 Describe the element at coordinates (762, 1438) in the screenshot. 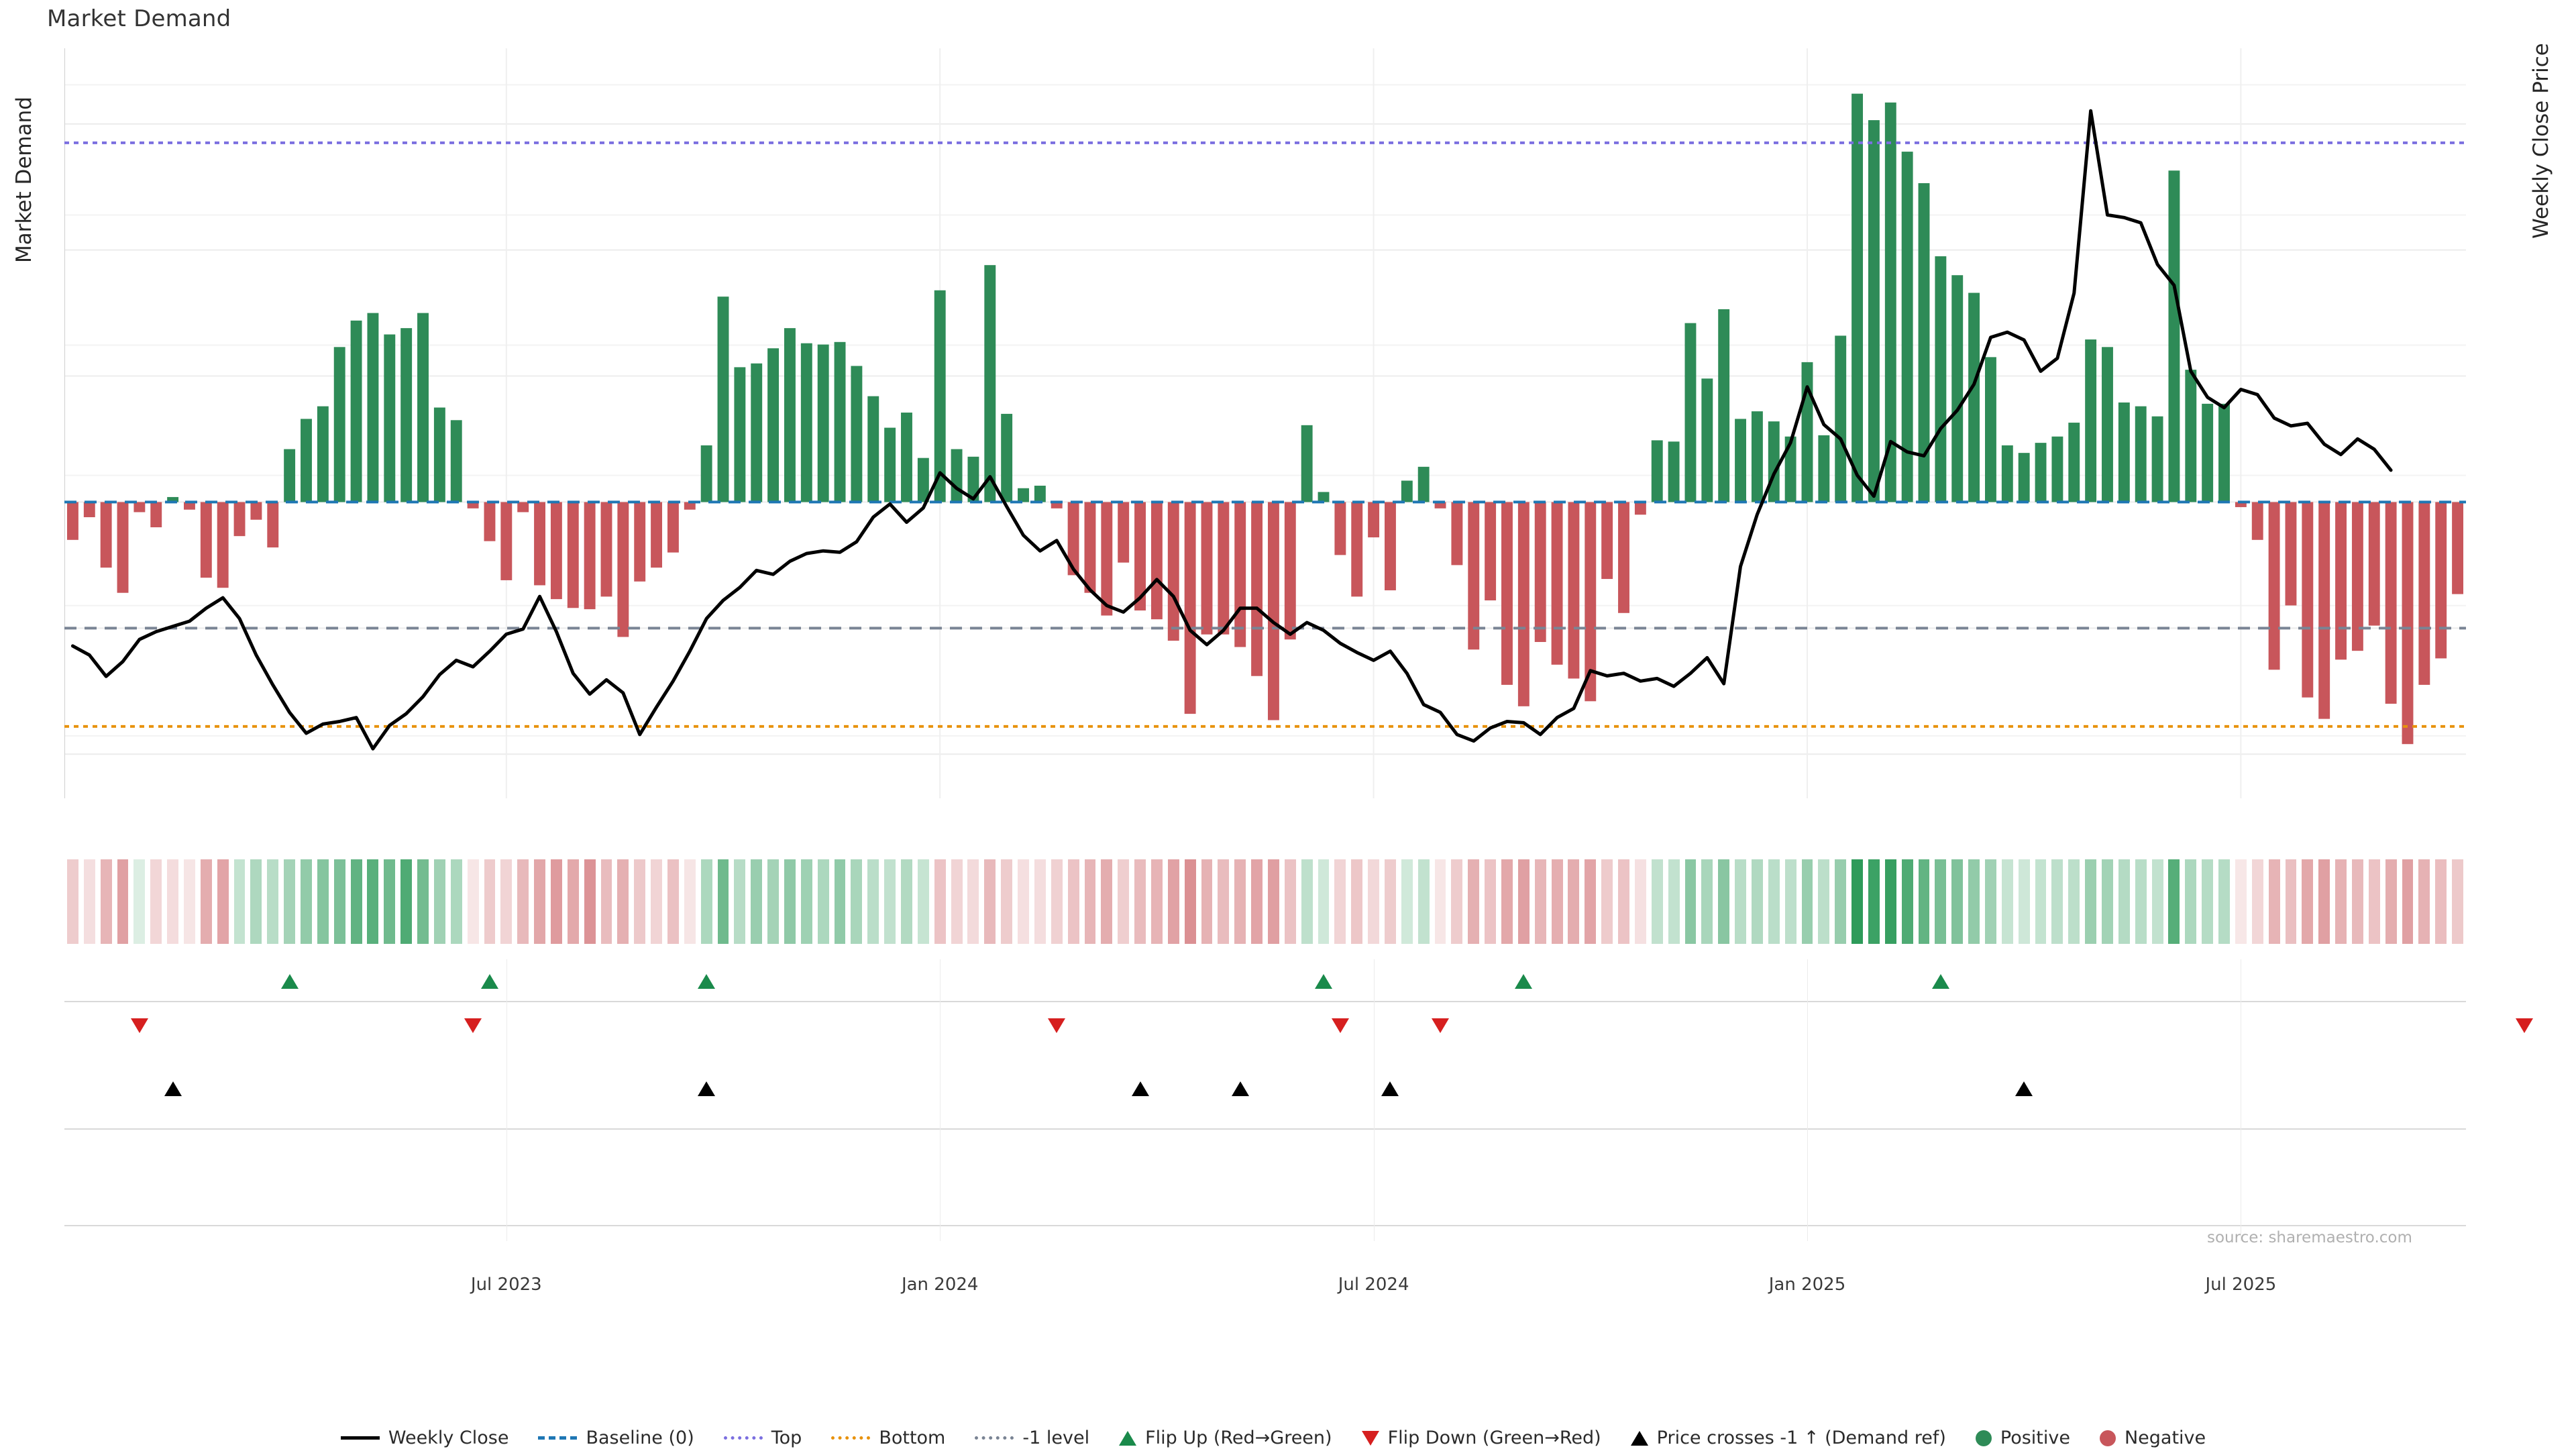

I see `legend-item-top: Top` at that location.